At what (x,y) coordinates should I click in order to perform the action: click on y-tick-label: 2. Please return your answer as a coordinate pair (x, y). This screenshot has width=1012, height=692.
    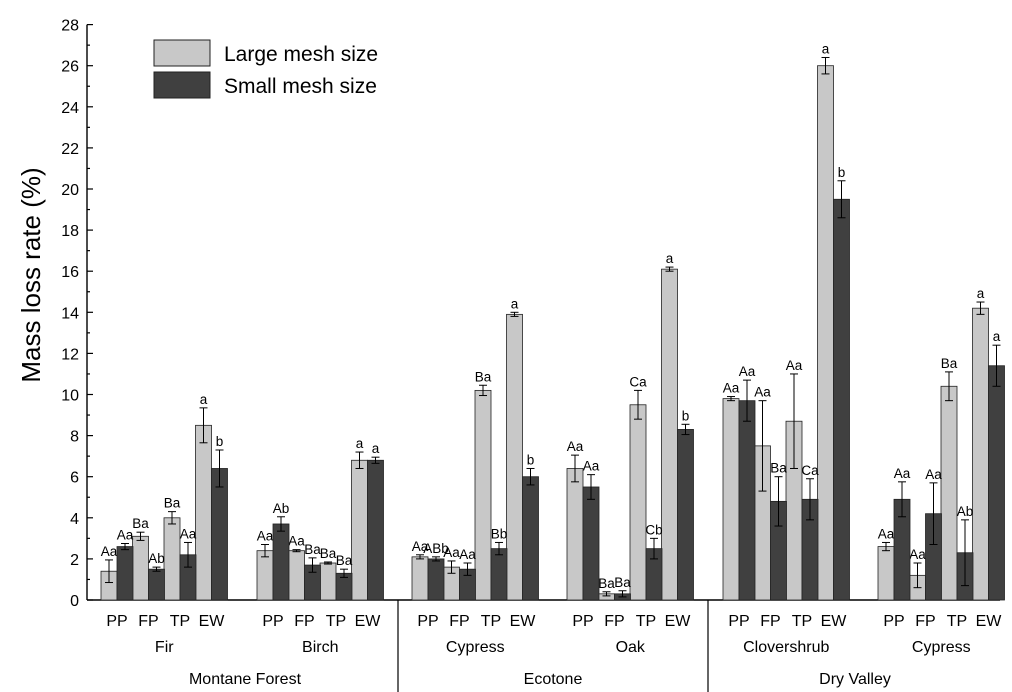
    Looking at the image, I should click on (74, 560).